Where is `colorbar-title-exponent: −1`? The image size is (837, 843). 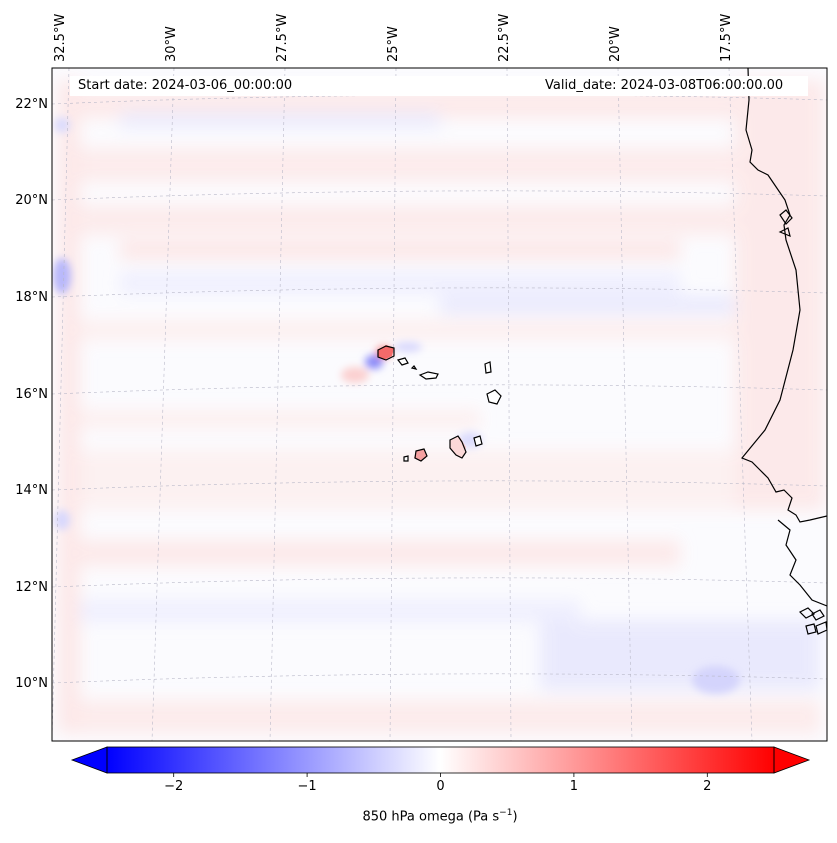
colorbar-title-exponent: −1 is located at coordinates (506, 813).